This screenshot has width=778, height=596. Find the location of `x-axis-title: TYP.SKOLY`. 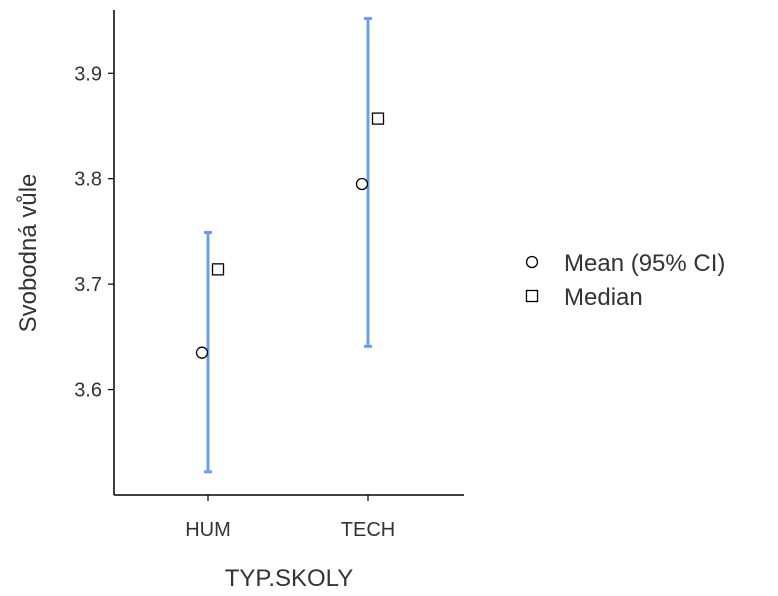

x-axis-title: TYP.SKOLY is located at coordinates (289, 578).